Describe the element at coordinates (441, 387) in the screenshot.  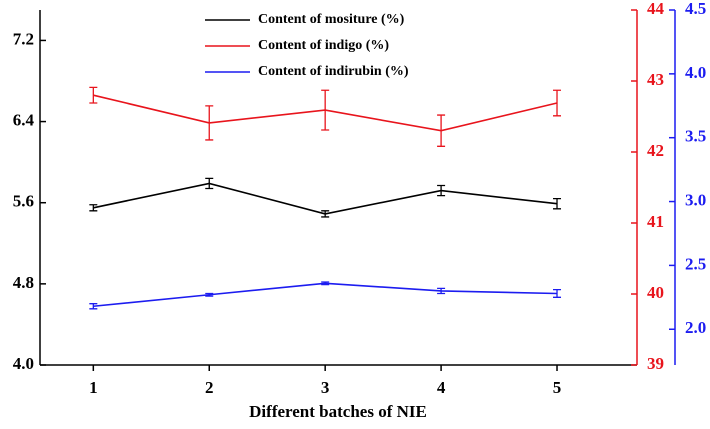
I see `x-tick-label: 4` at that location.